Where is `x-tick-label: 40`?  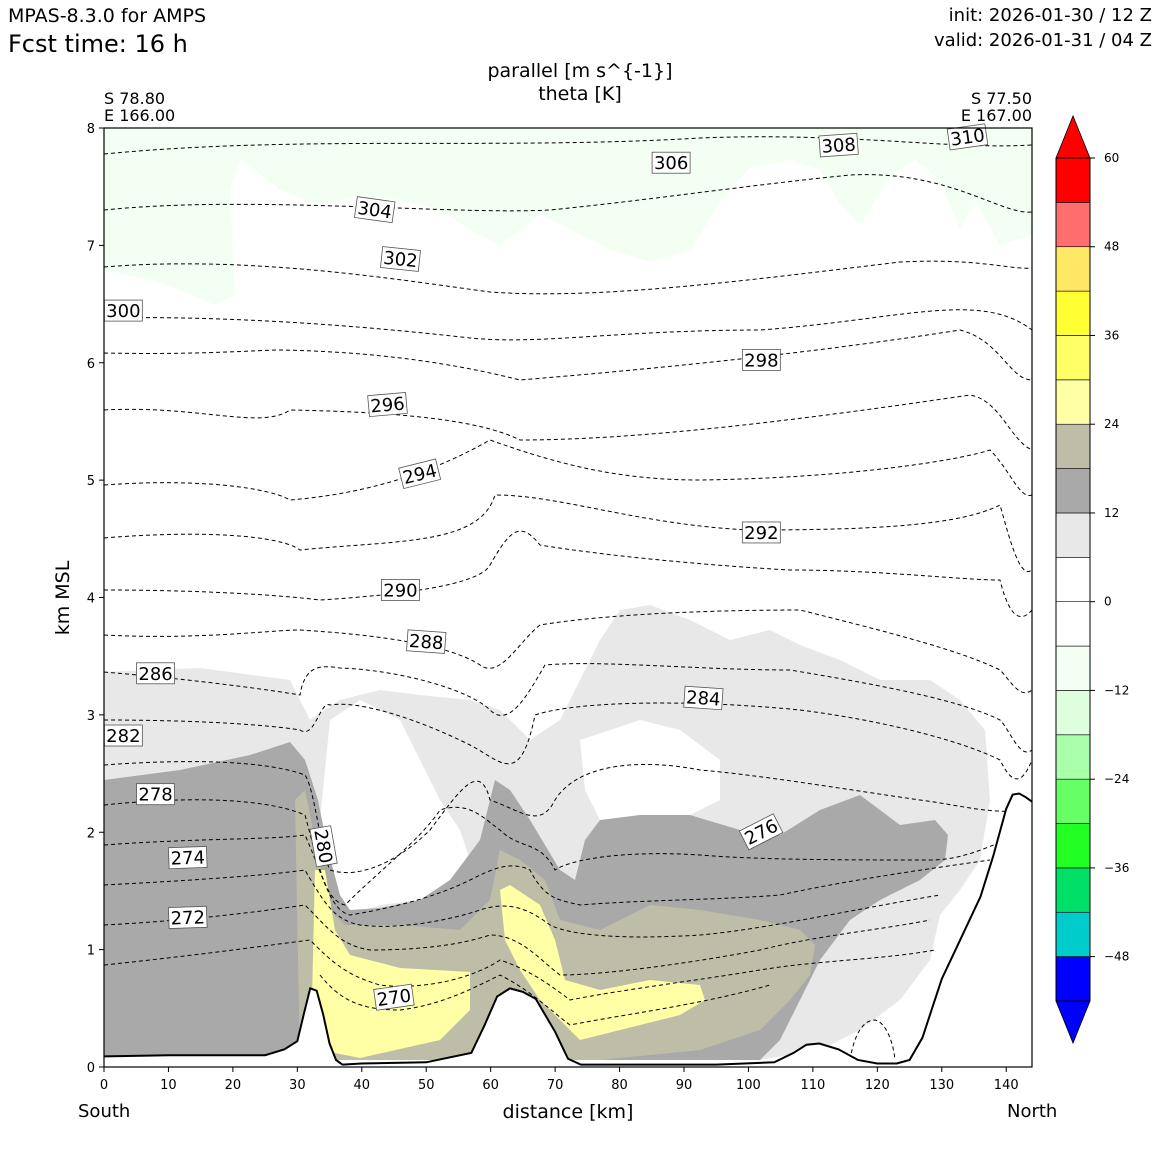 x-tick-label: 40 is located at coordinates (362, 1085).